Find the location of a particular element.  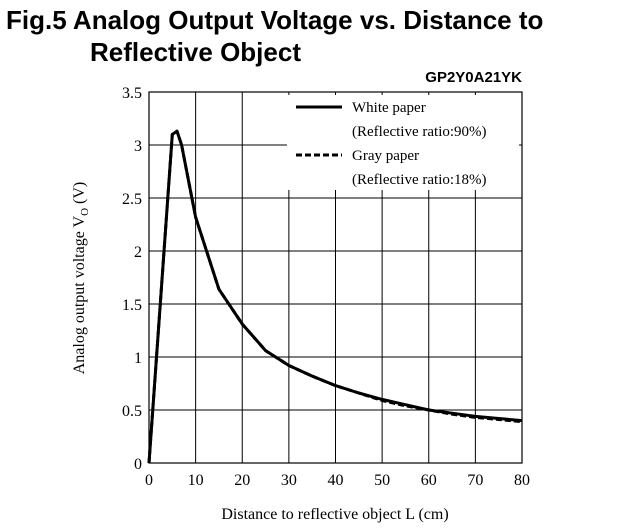

y-tick-label: 0 is located at coordinates (138, 464).